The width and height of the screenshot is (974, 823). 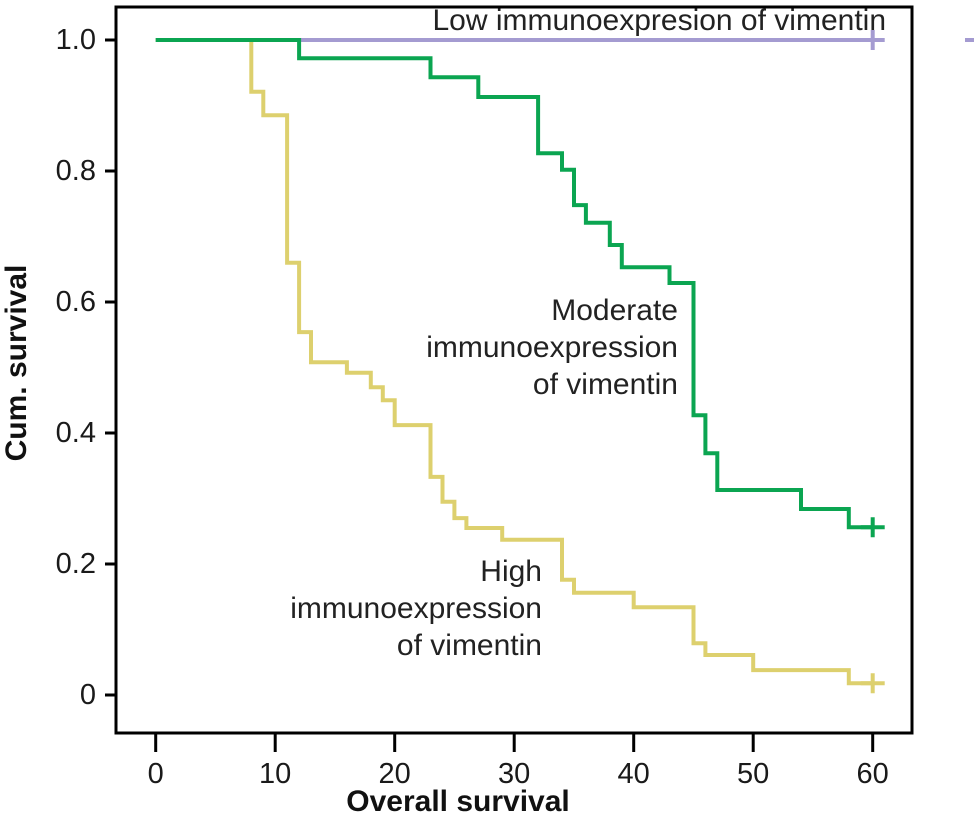 What do you see at coordinates (511, 571) in the screenshot?
I see `series-label-high-line1: High` at bounding box center [511, 571].